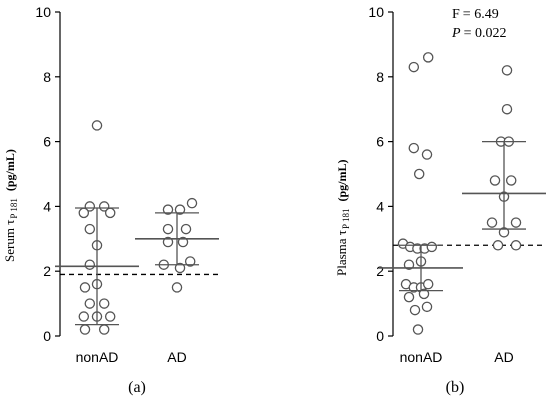 This screenshot has height=404, width=550. What do you see at coordinates (47, 271) in the screenshot?
I see `panel-a-ytick-label: 2` at bounding box center [47, 271].